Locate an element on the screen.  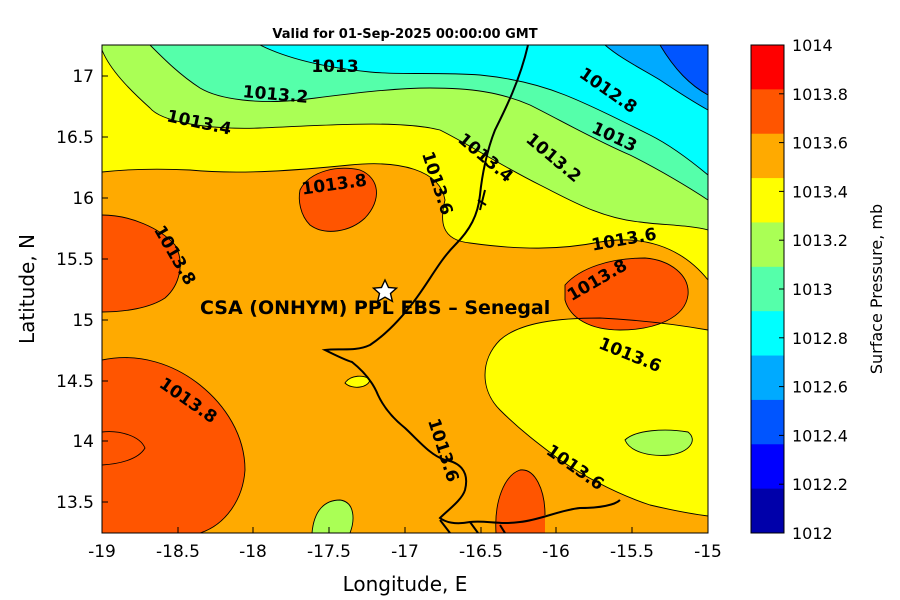
contour-label: 1013 is located at coordinates (334, 67).